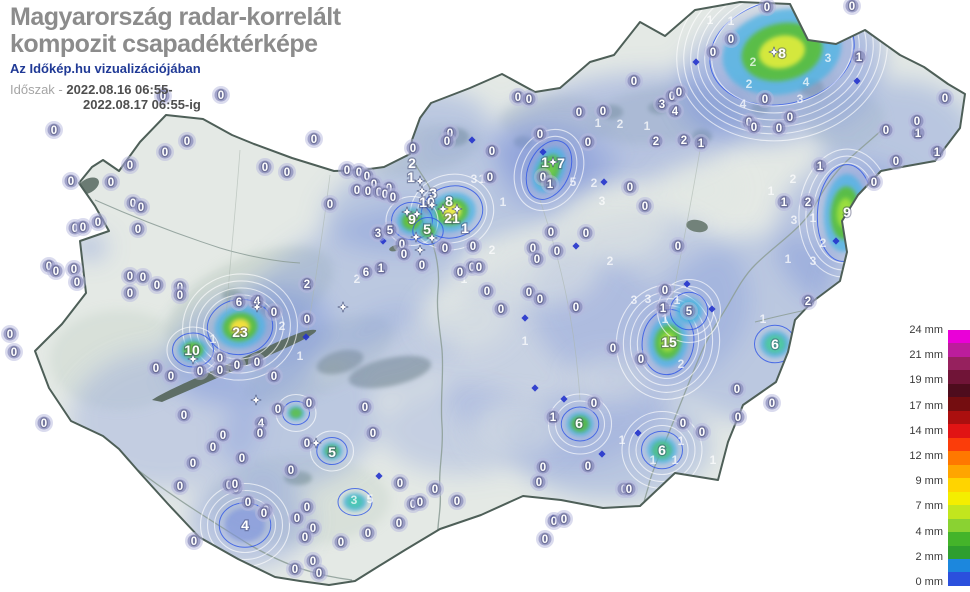 This screenshot has height=592, width=970. I want to click on station-value: 9, so click(412, 219).